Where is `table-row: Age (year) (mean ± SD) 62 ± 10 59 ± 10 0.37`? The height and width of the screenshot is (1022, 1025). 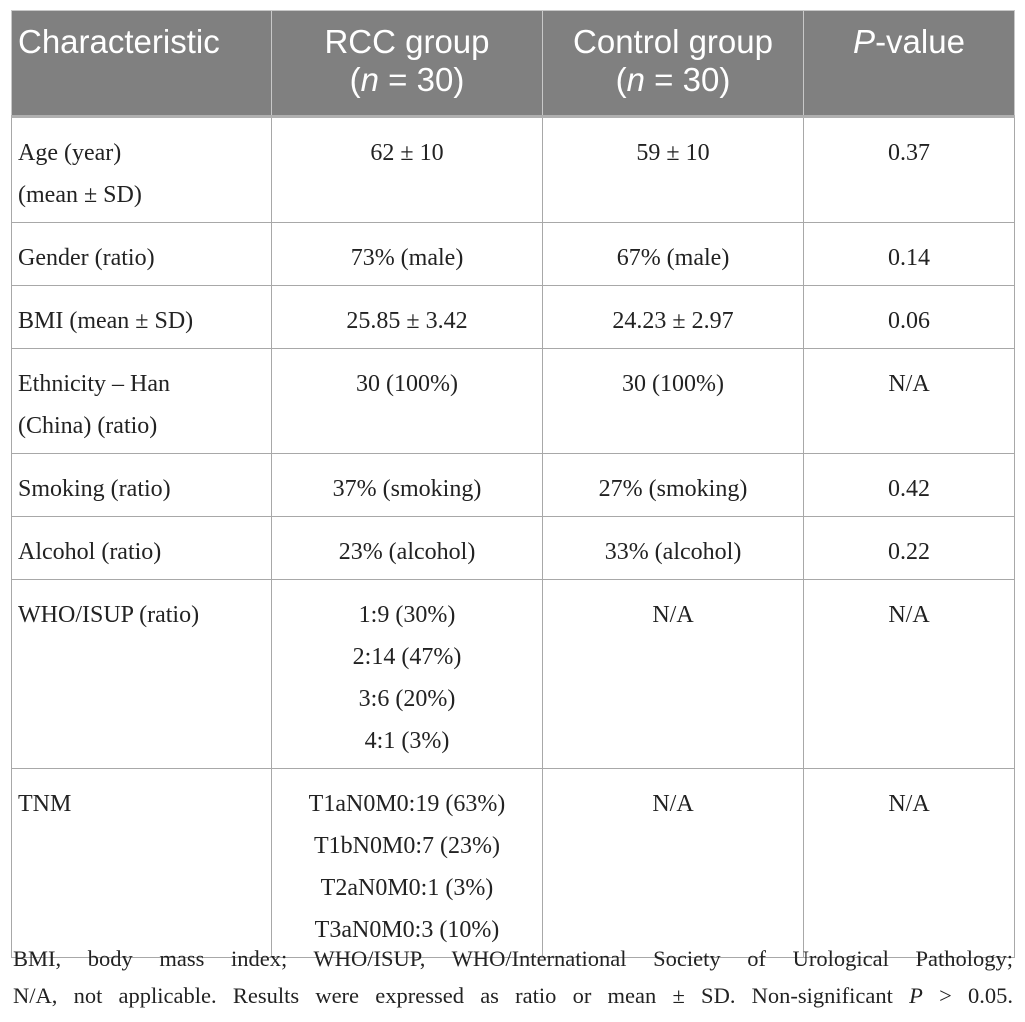
table-row: Age (year) (mean ± SD) 62 ± 10 59 ± 10 0.37 is located at coordinates (513, 169).